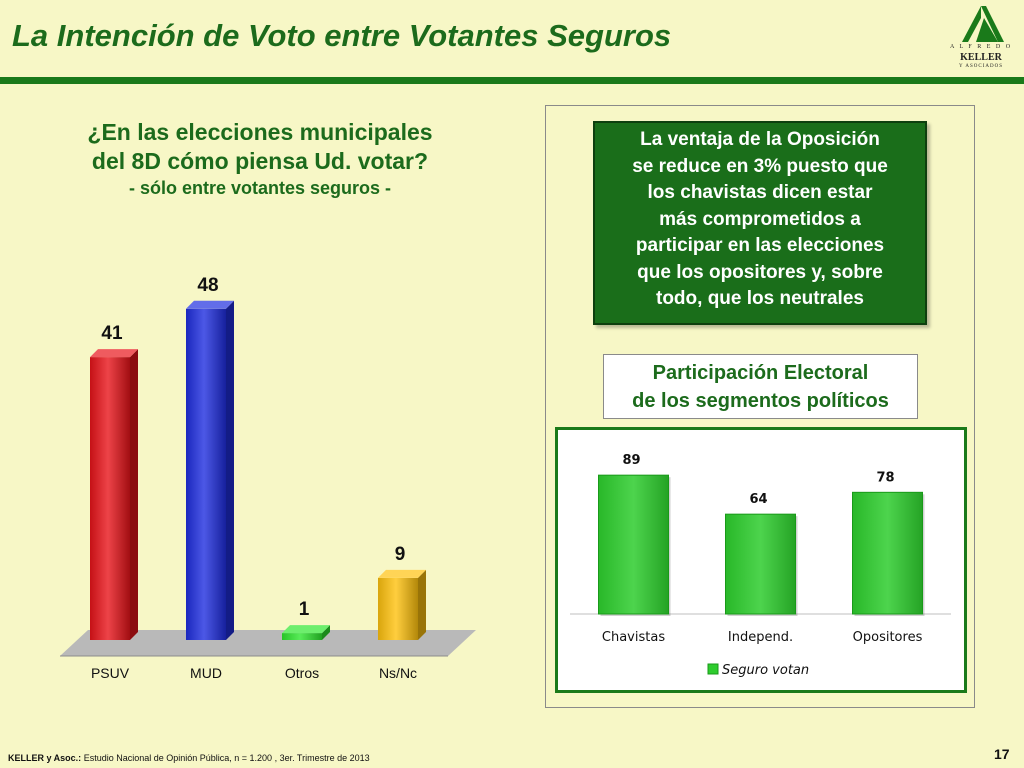 The height and width of the screenshot is (768, 1024). What do you see at coordinates (1002, 754) in the screenshot?
I see `page-number: 17` at bounding box center [1002, 754].